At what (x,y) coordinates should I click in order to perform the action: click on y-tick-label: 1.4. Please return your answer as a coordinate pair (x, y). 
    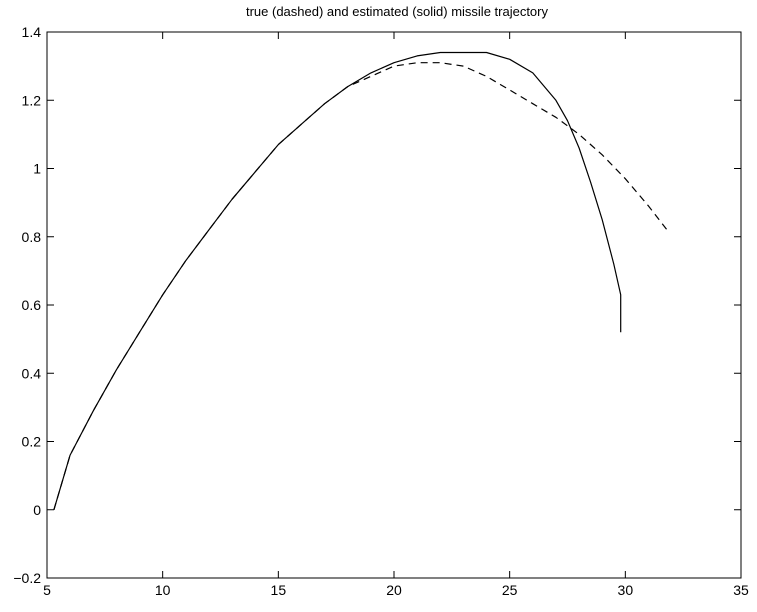
    Looking at the image, I should click on (32, 32).